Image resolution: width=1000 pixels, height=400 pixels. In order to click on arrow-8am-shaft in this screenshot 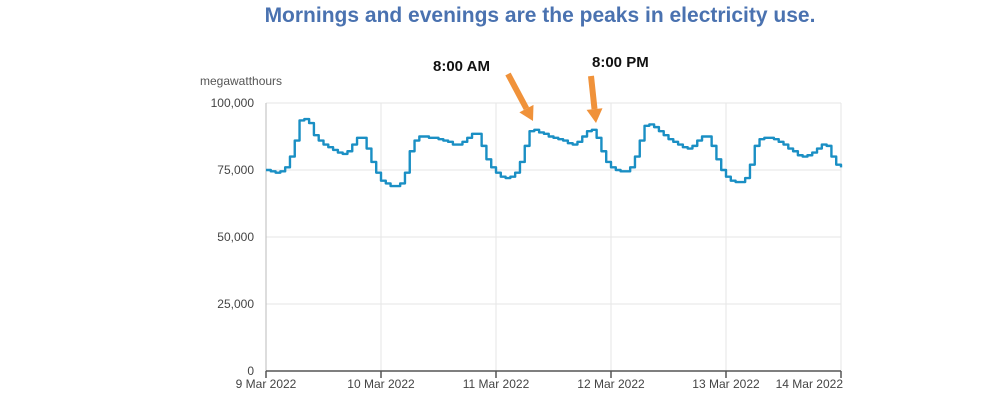, I will do `click(517, 91)`.